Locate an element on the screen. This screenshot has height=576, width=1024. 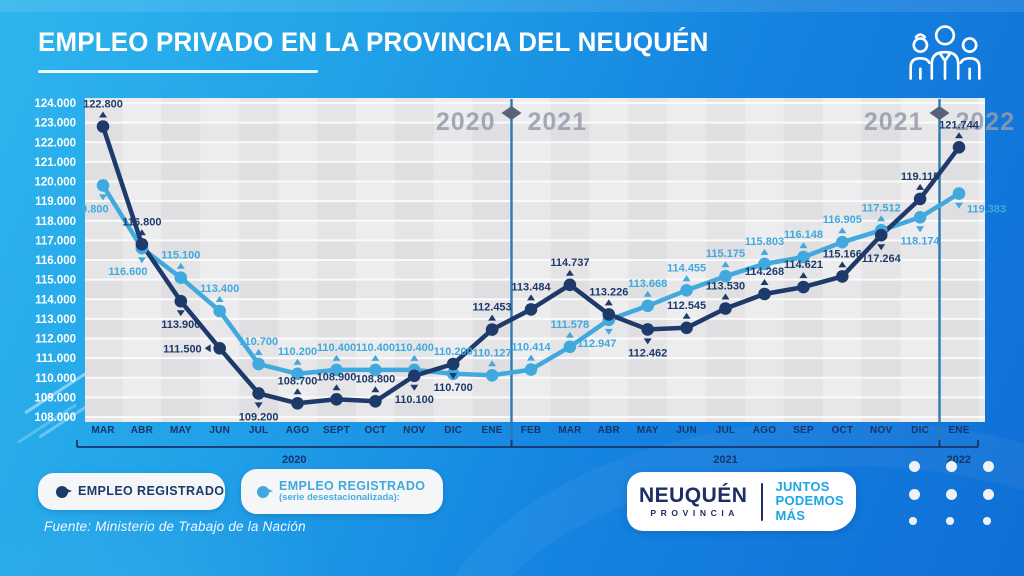
svg-text: 114.000 is located at coordinates (55, 300).